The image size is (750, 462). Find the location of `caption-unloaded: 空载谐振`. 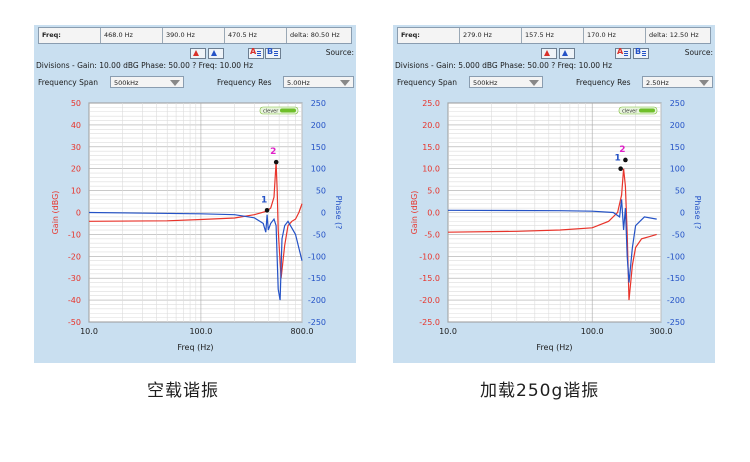

caption-unloaded: 空载谐振 is located at coordinates (183, 391).